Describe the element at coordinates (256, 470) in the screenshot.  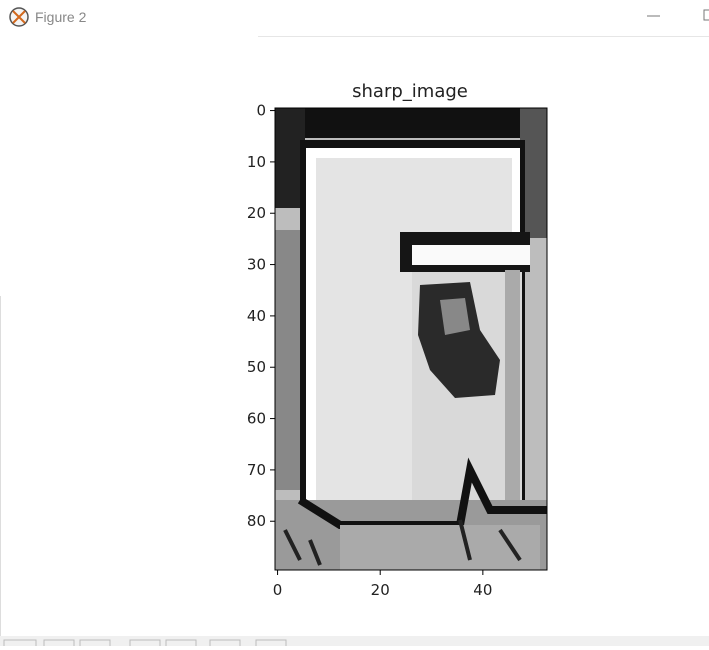
I see `y-tick-label: 70` at that location.